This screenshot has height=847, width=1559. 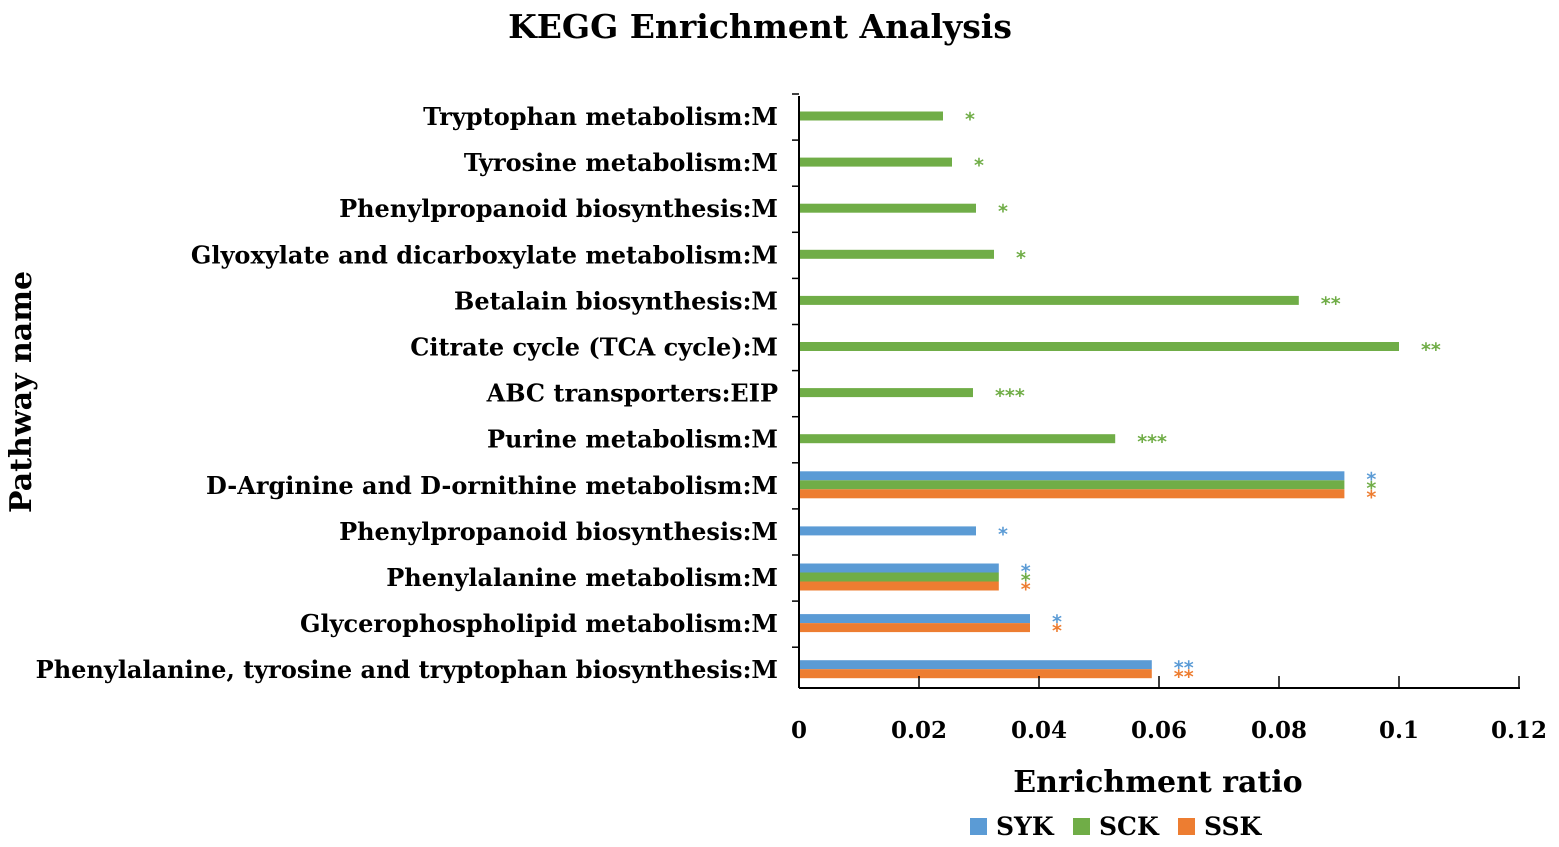 What do you see at coordinates (594, 347) in the screenshot?
I see `category-label: Citrate cycle (TCA cycle):M` at bounding box center [594, 347].